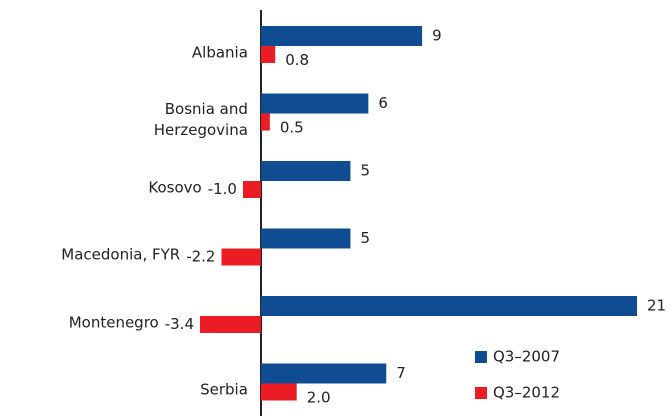 Image resolution: width=670 pixels, height=416 pixels. What do you see at coordinates (656, 306) in the screenshot?
I see `value-label: 21` at bounding box center [656, 306].